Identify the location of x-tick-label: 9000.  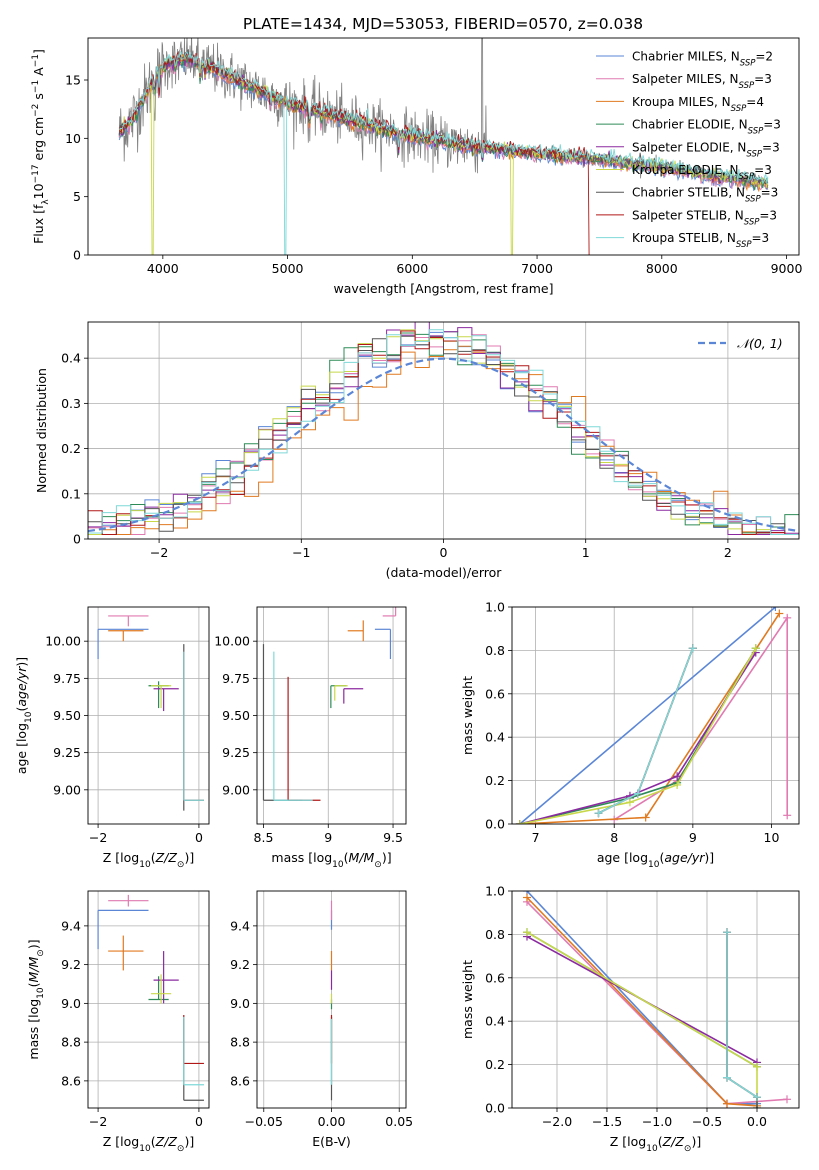
(787, 268).